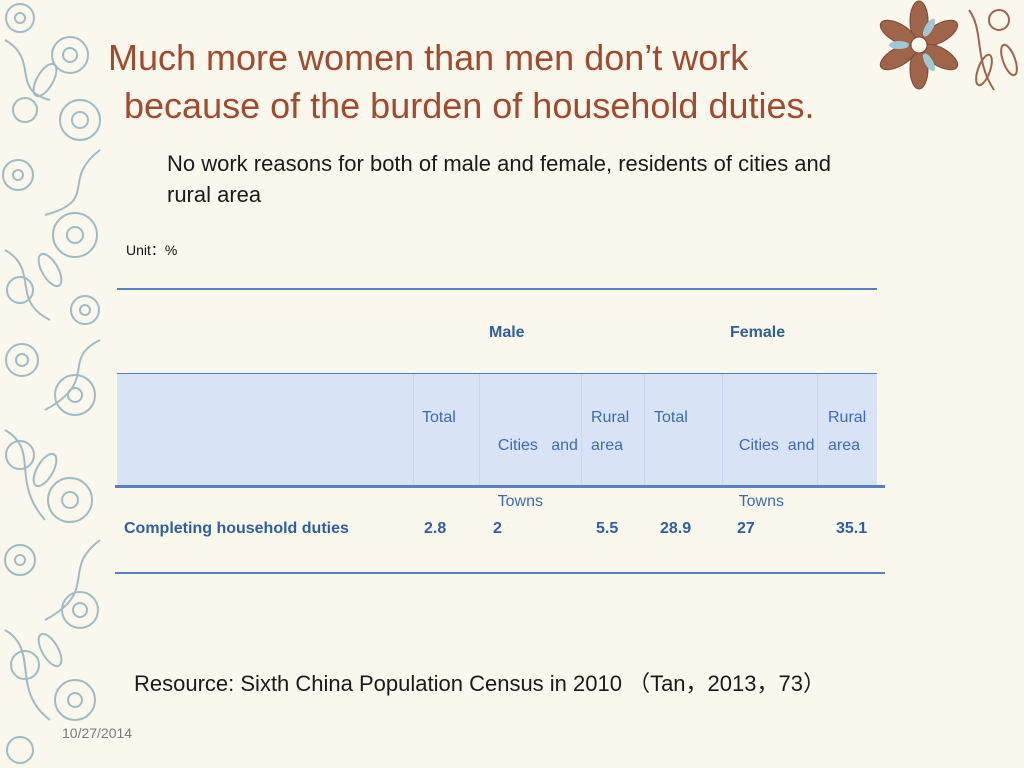 The image size is (1024, 768). Describe the element at coordinates (428, 57) in the screenshot. I see `title-line-1: Much more women than men don’t work` at that location.